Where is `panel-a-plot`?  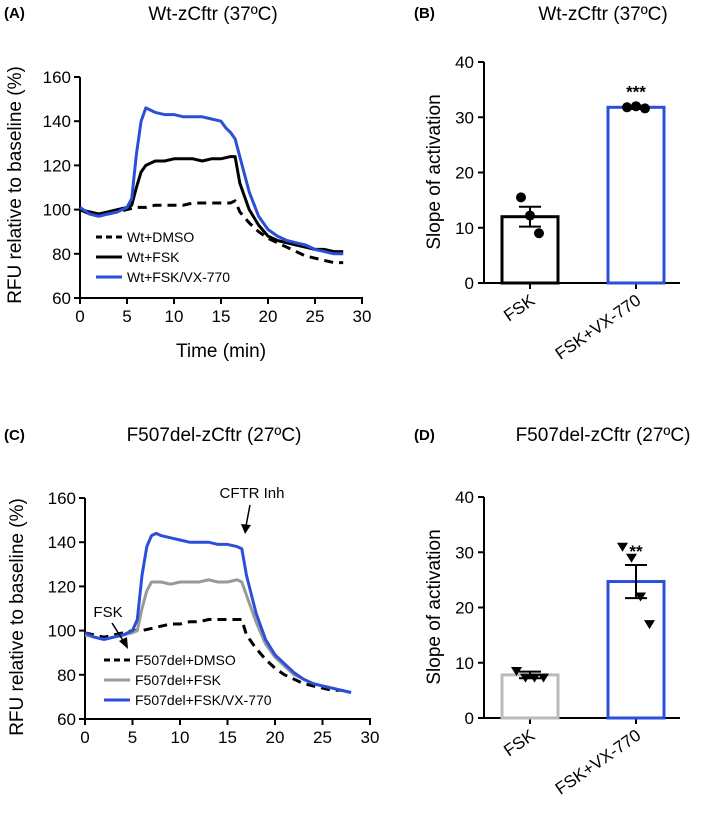
panel-a-plot is located at coordinates (211, 185).